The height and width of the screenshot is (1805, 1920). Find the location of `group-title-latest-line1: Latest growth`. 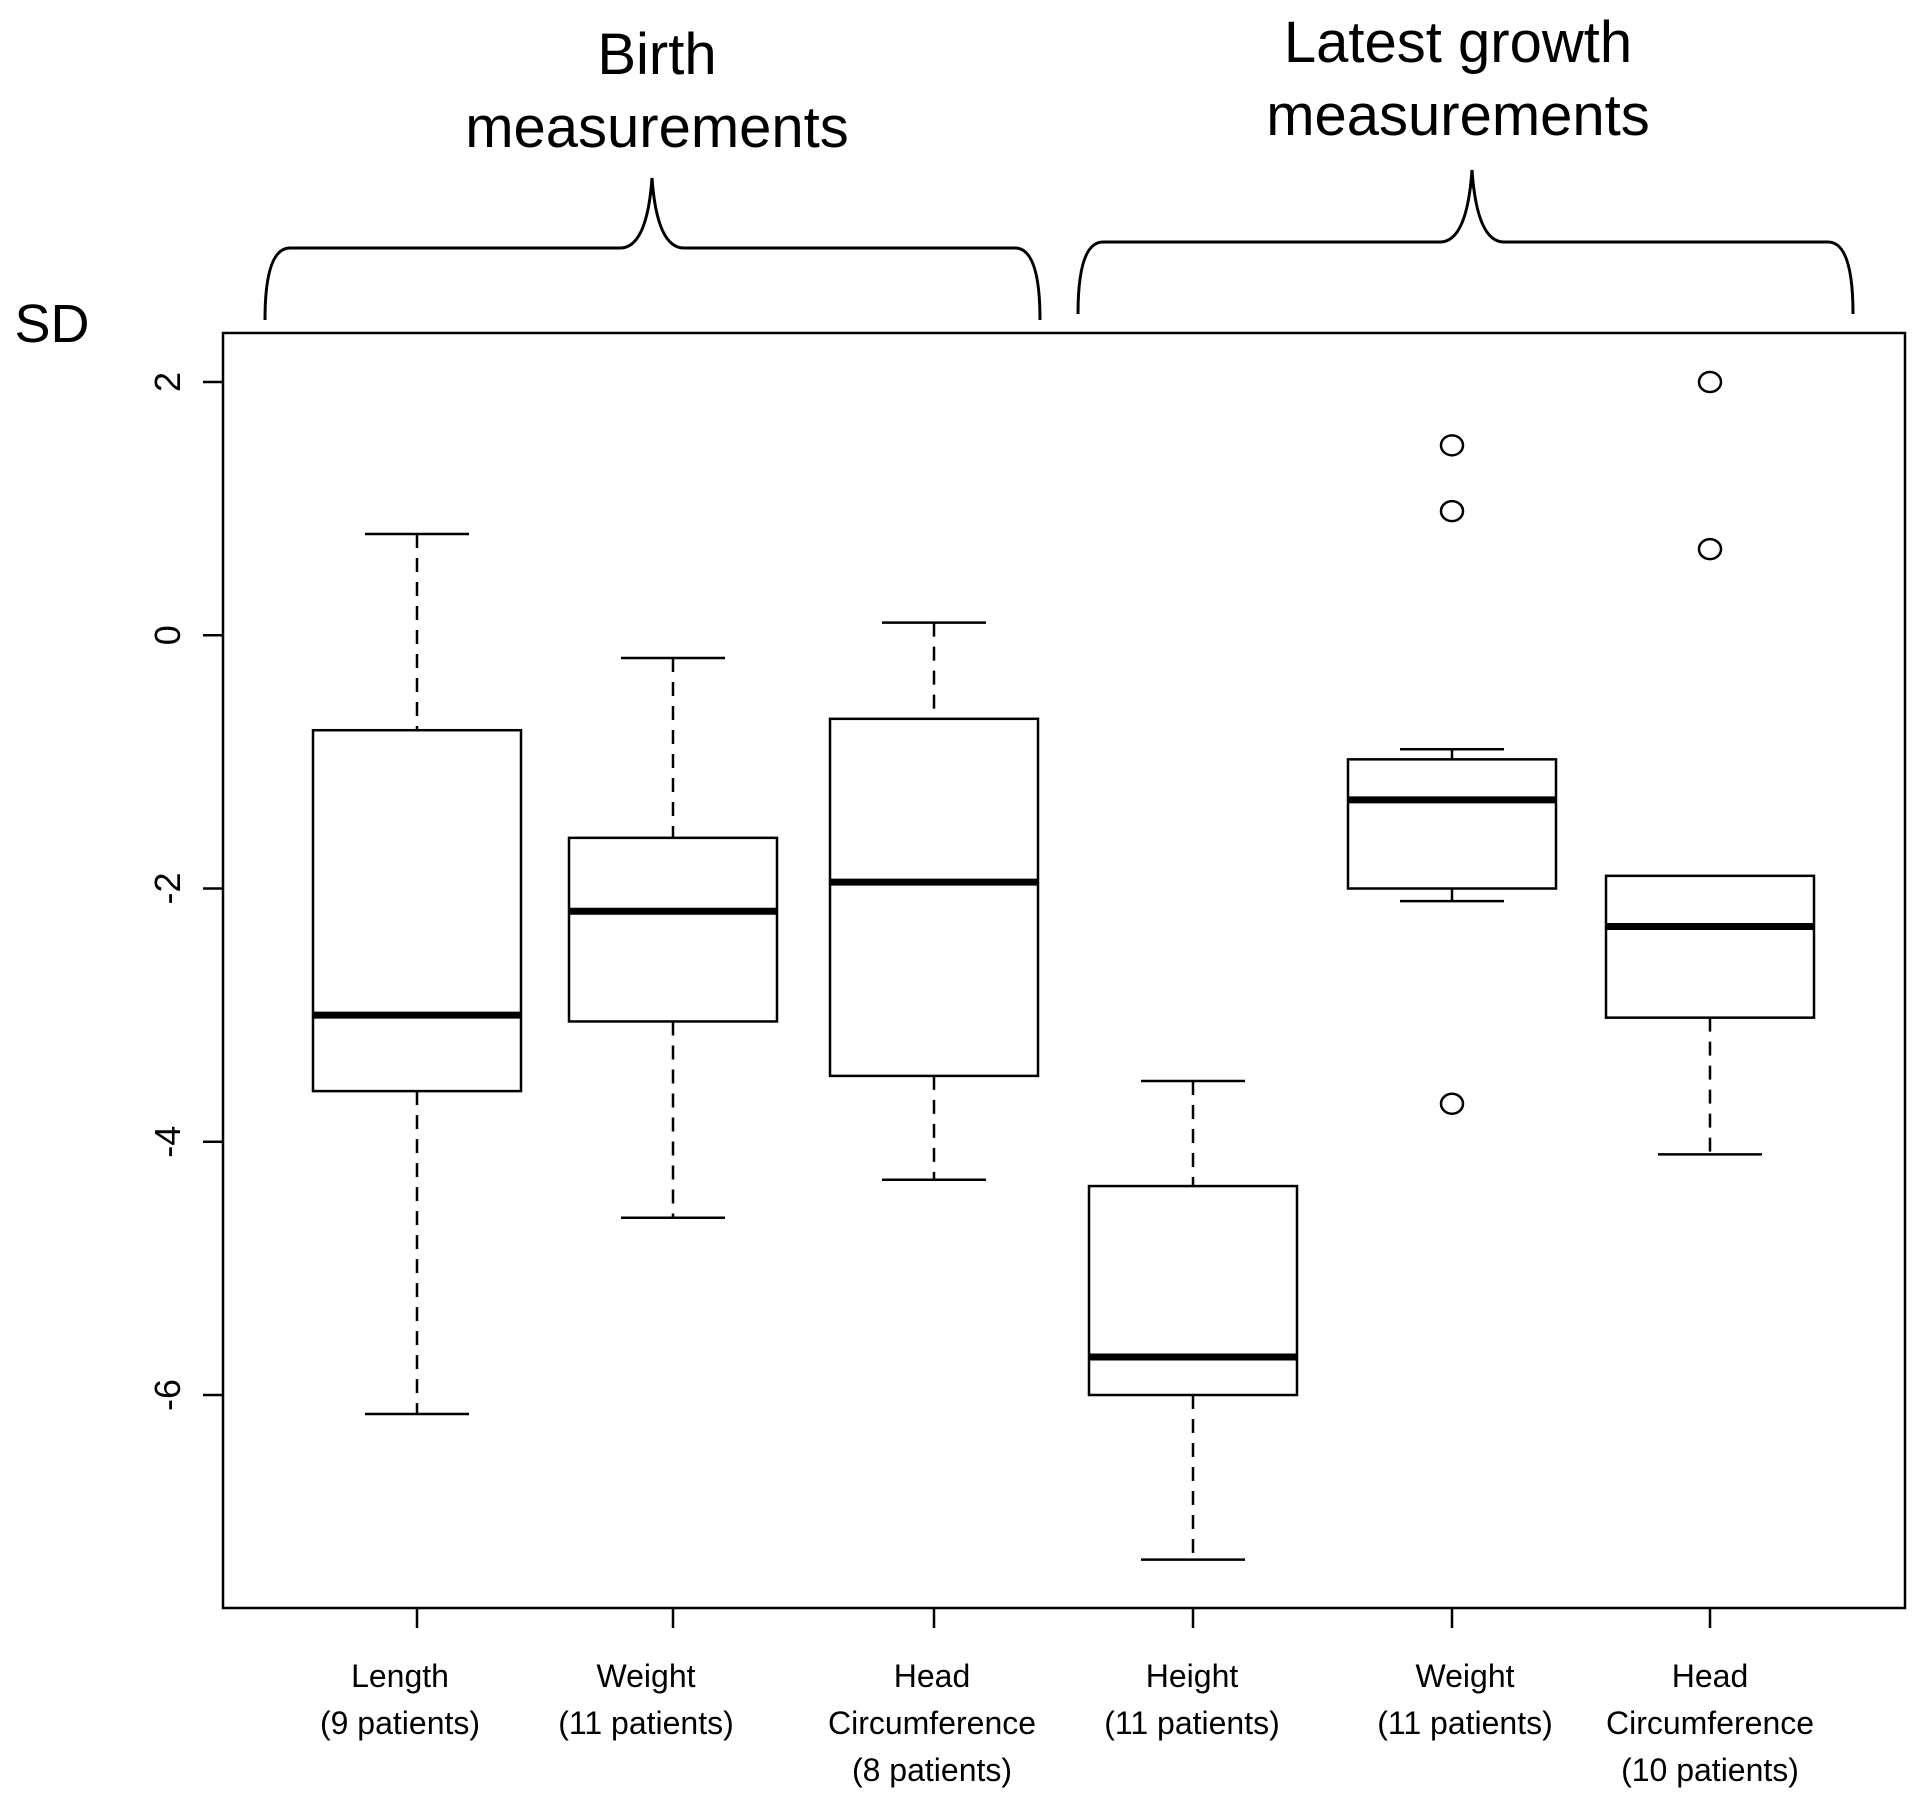

group-title-latest-line1: Latest growth is located at coordinates (1458, 42).